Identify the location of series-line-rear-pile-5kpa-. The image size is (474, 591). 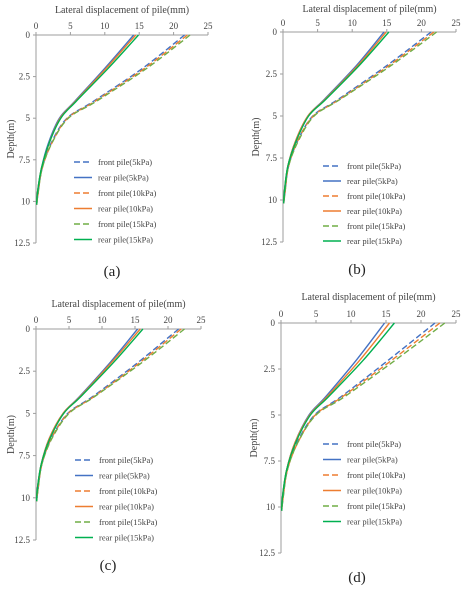
(333, 416).